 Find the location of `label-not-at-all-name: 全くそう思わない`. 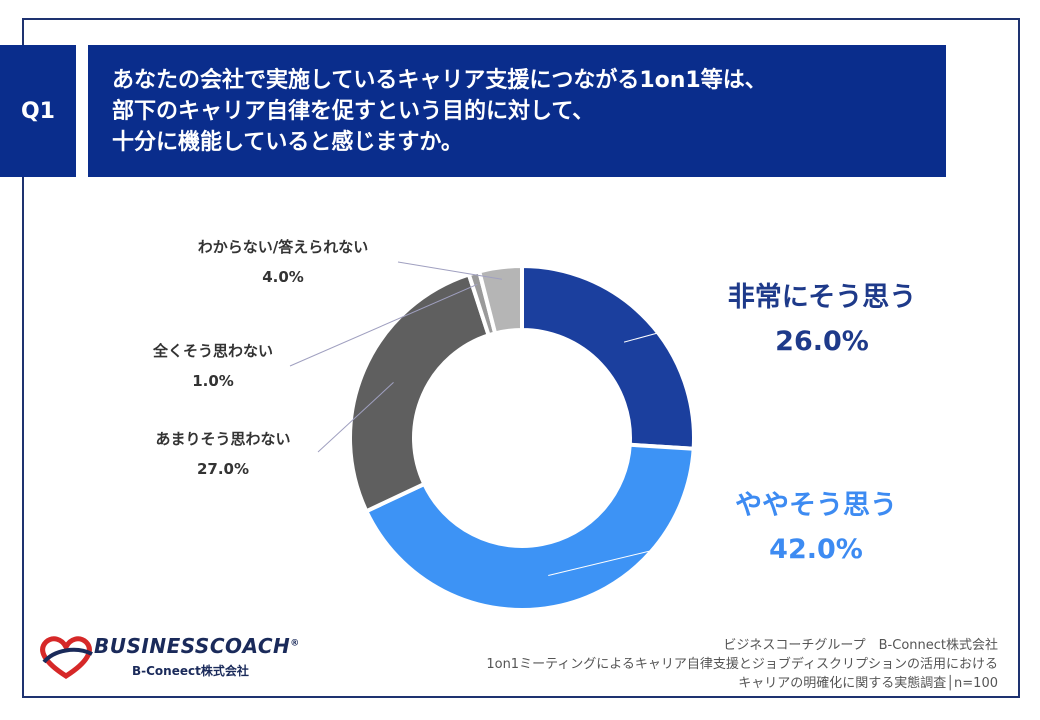

label-not-at-all-name: 全くそう思わない is located at coordinates (212, 351).